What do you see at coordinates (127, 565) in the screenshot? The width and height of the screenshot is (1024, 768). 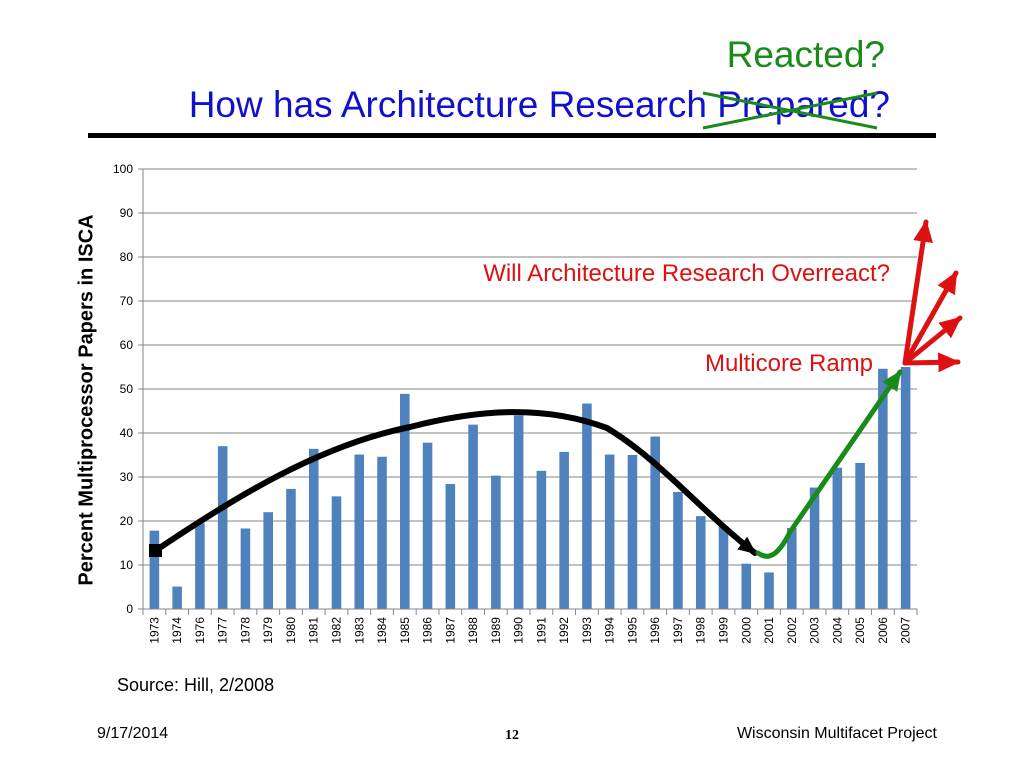 I see `y-tick-label: 10` at bounding box center [127, 565].